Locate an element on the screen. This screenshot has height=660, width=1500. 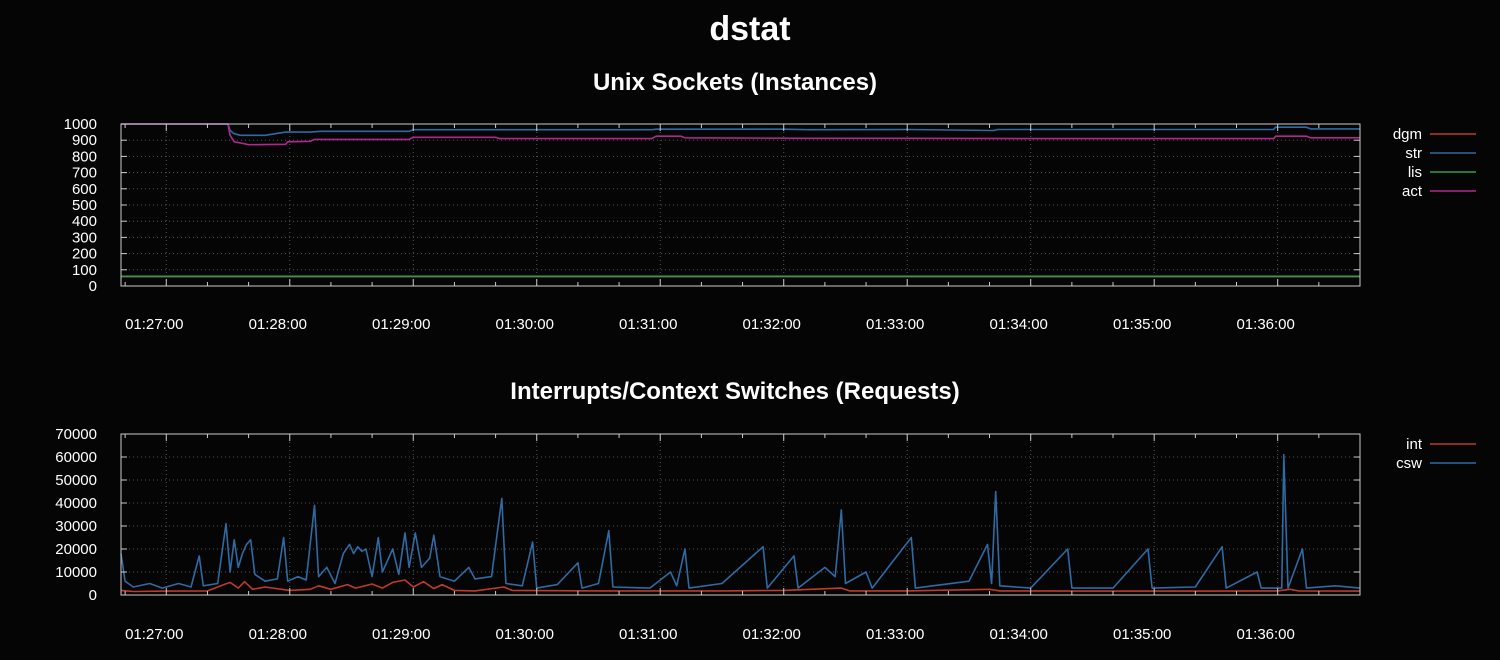
y-tick-label: 100 is located at coordinates (84, 270).